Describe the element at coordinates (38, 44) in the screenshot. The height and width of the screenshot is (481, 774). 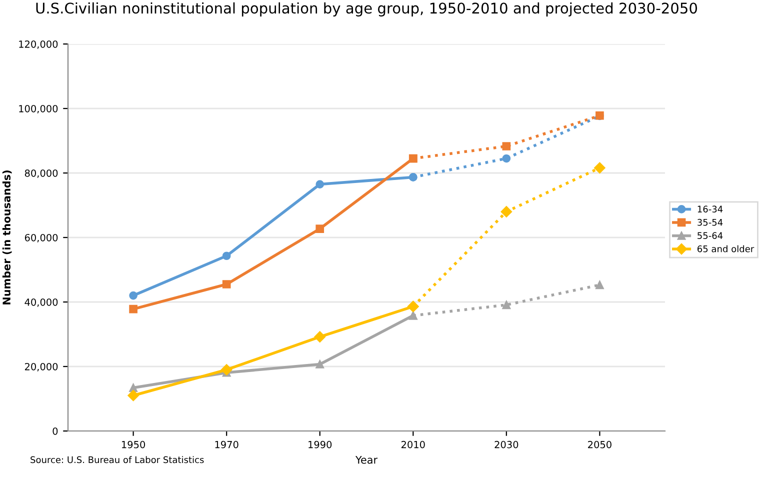
I see `y-tick-label: 120,000` at that location.